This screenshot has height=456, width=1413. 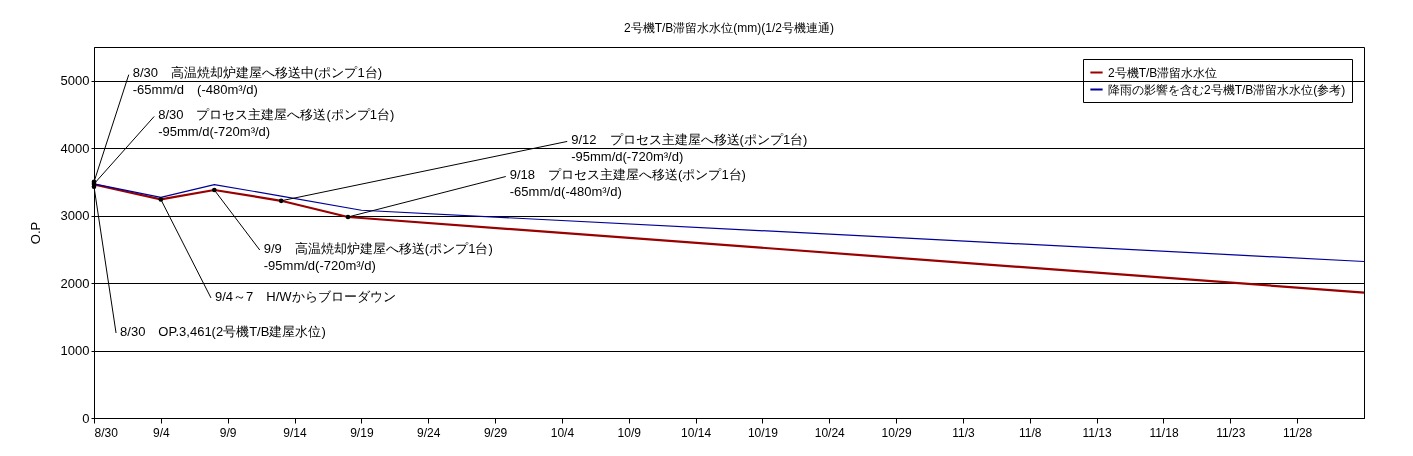 I want to click on y-tick-label: 5000, so click(x=75, y=81).